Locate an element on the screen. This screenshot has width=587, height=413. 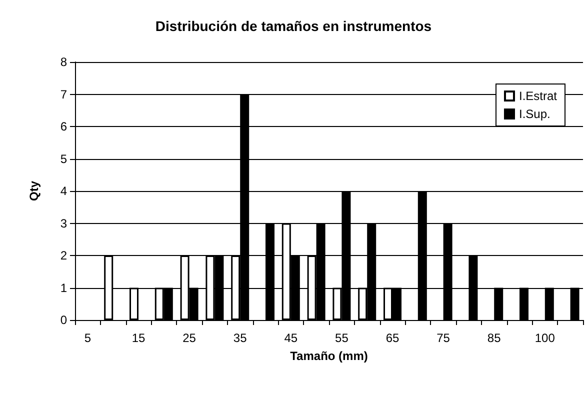
chart-title: Distribución de tamaños en instrumentos is located at coordinates (293, 26).